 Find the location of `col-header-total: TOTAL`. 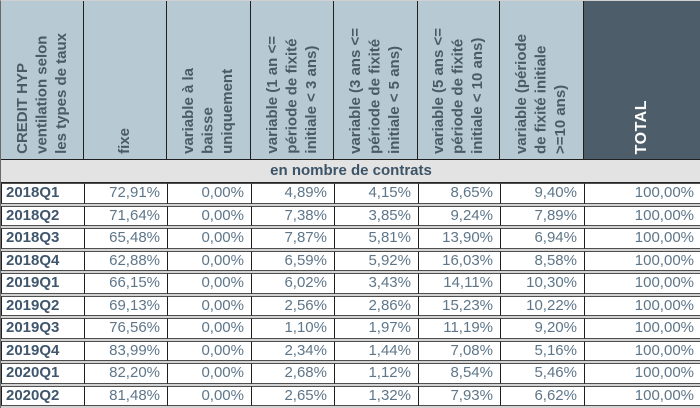

col-header-total: TOTAL is located at coordinates (642, 80).